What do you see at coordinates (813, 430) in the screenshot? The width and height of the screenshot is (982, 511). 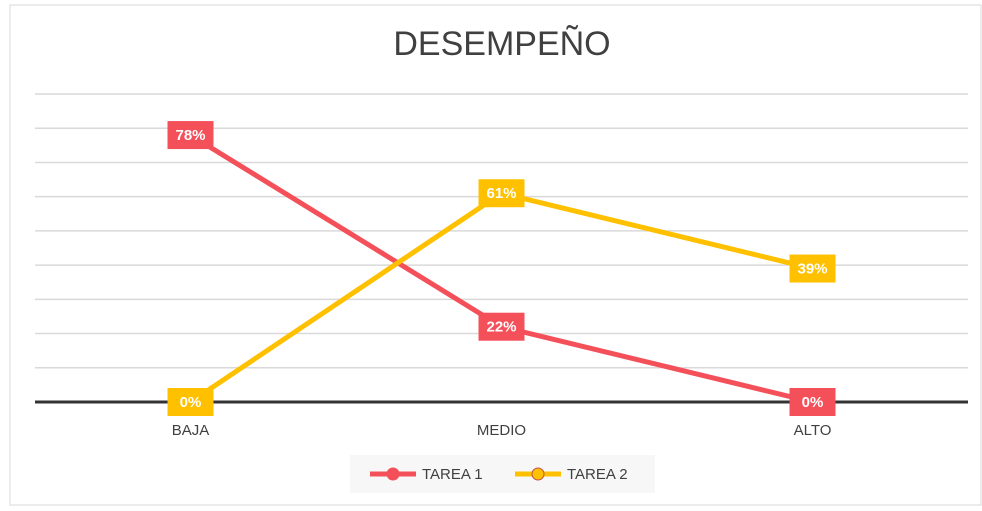 I see `x-tick-label: ALTO` at bounding box center [813, 430].